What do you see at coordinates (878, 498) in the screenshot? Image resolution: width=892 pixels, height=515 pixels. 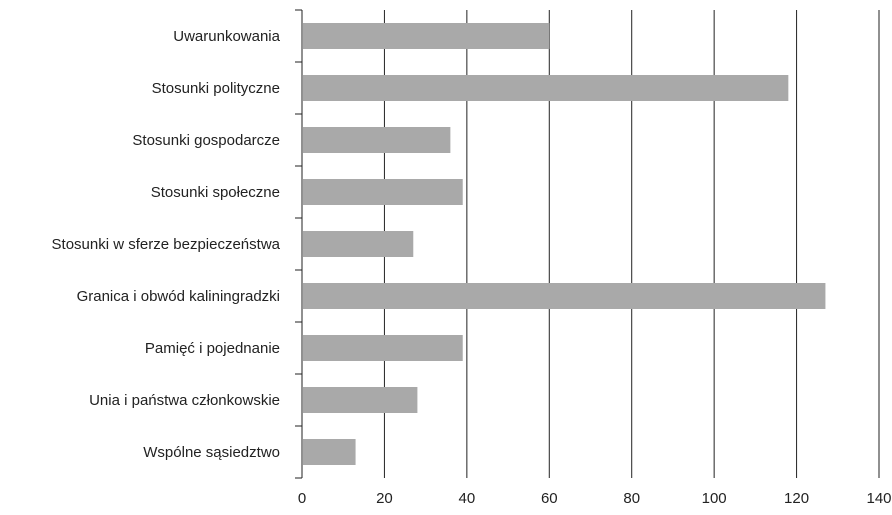 I see `x-tick-label: 140` at bounding box center [878, 498].